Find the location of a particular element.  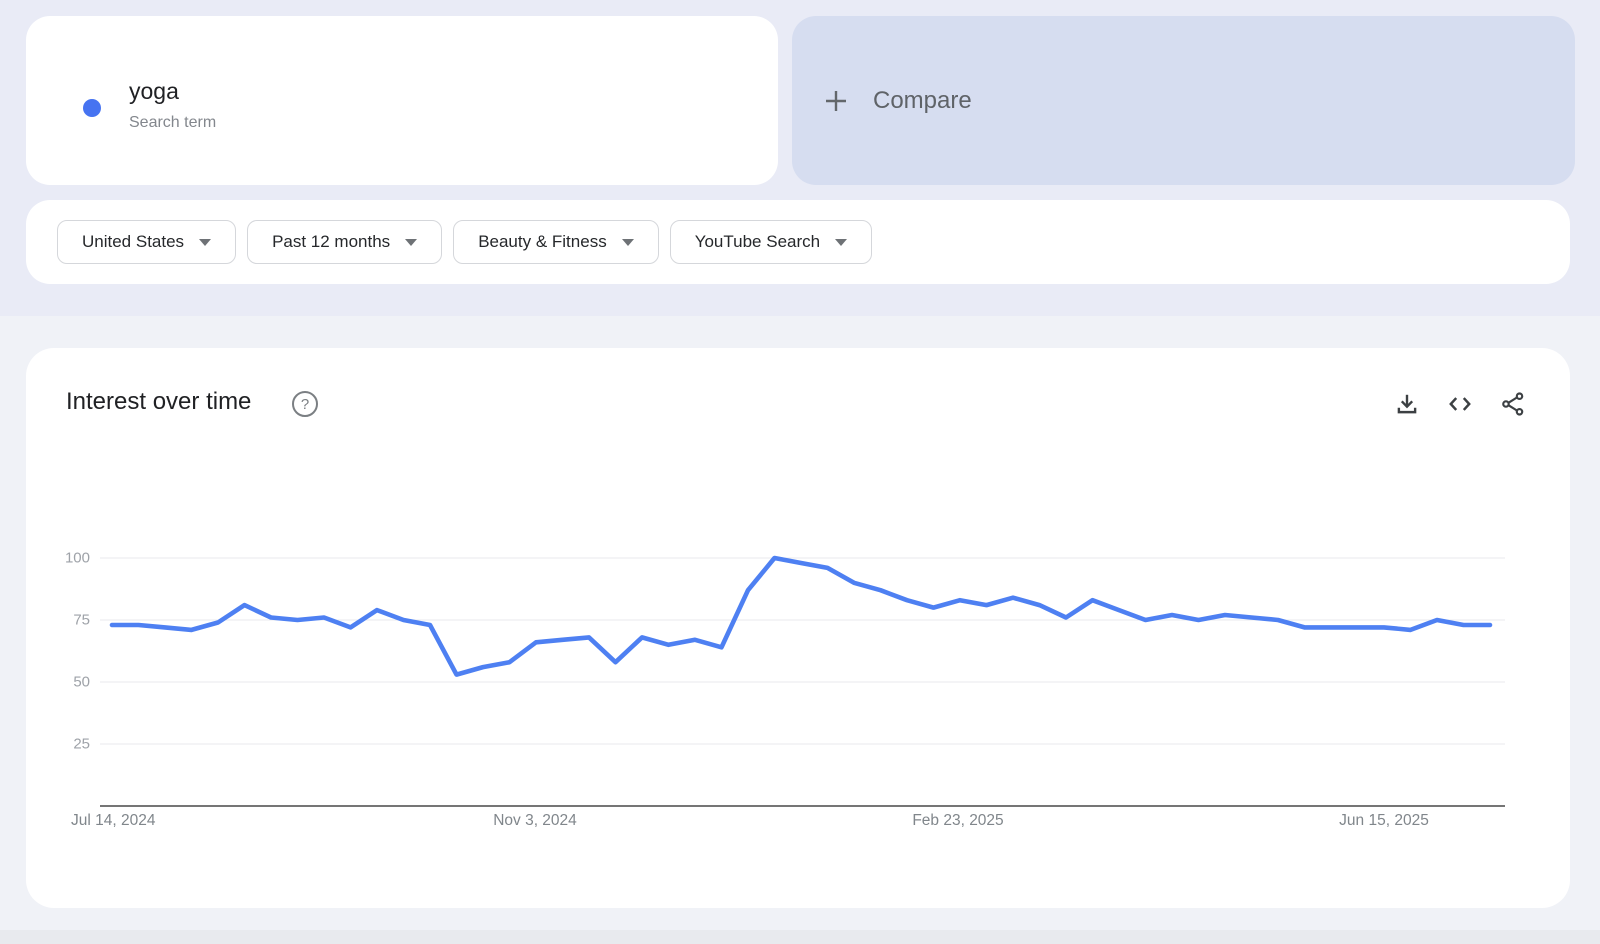

download-button is located at coordinates (1407, 404).